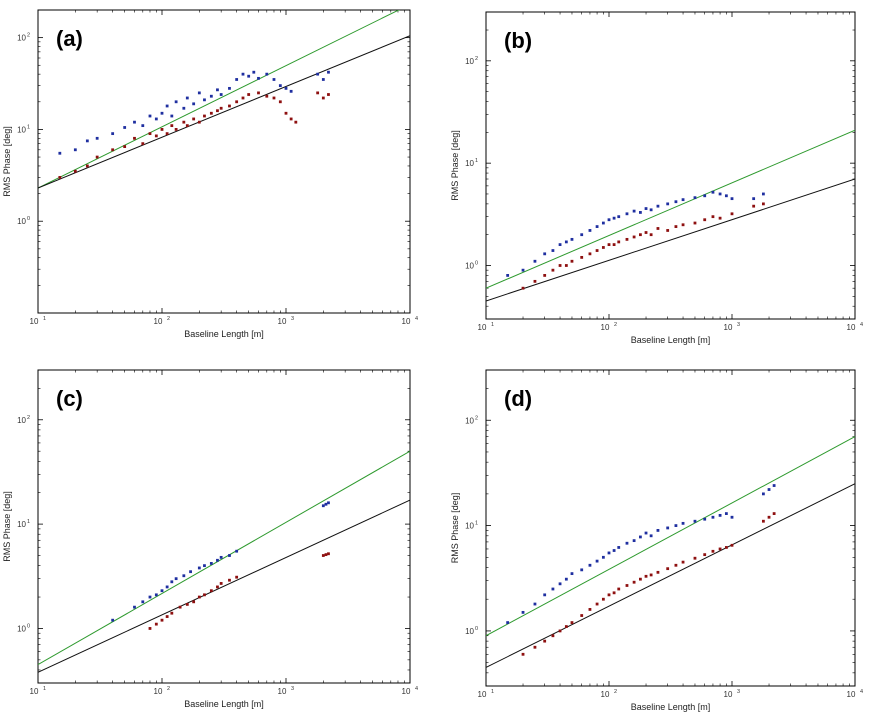  I want to click on y-axis-label: RMS Phase [deg], so click(455, 528).